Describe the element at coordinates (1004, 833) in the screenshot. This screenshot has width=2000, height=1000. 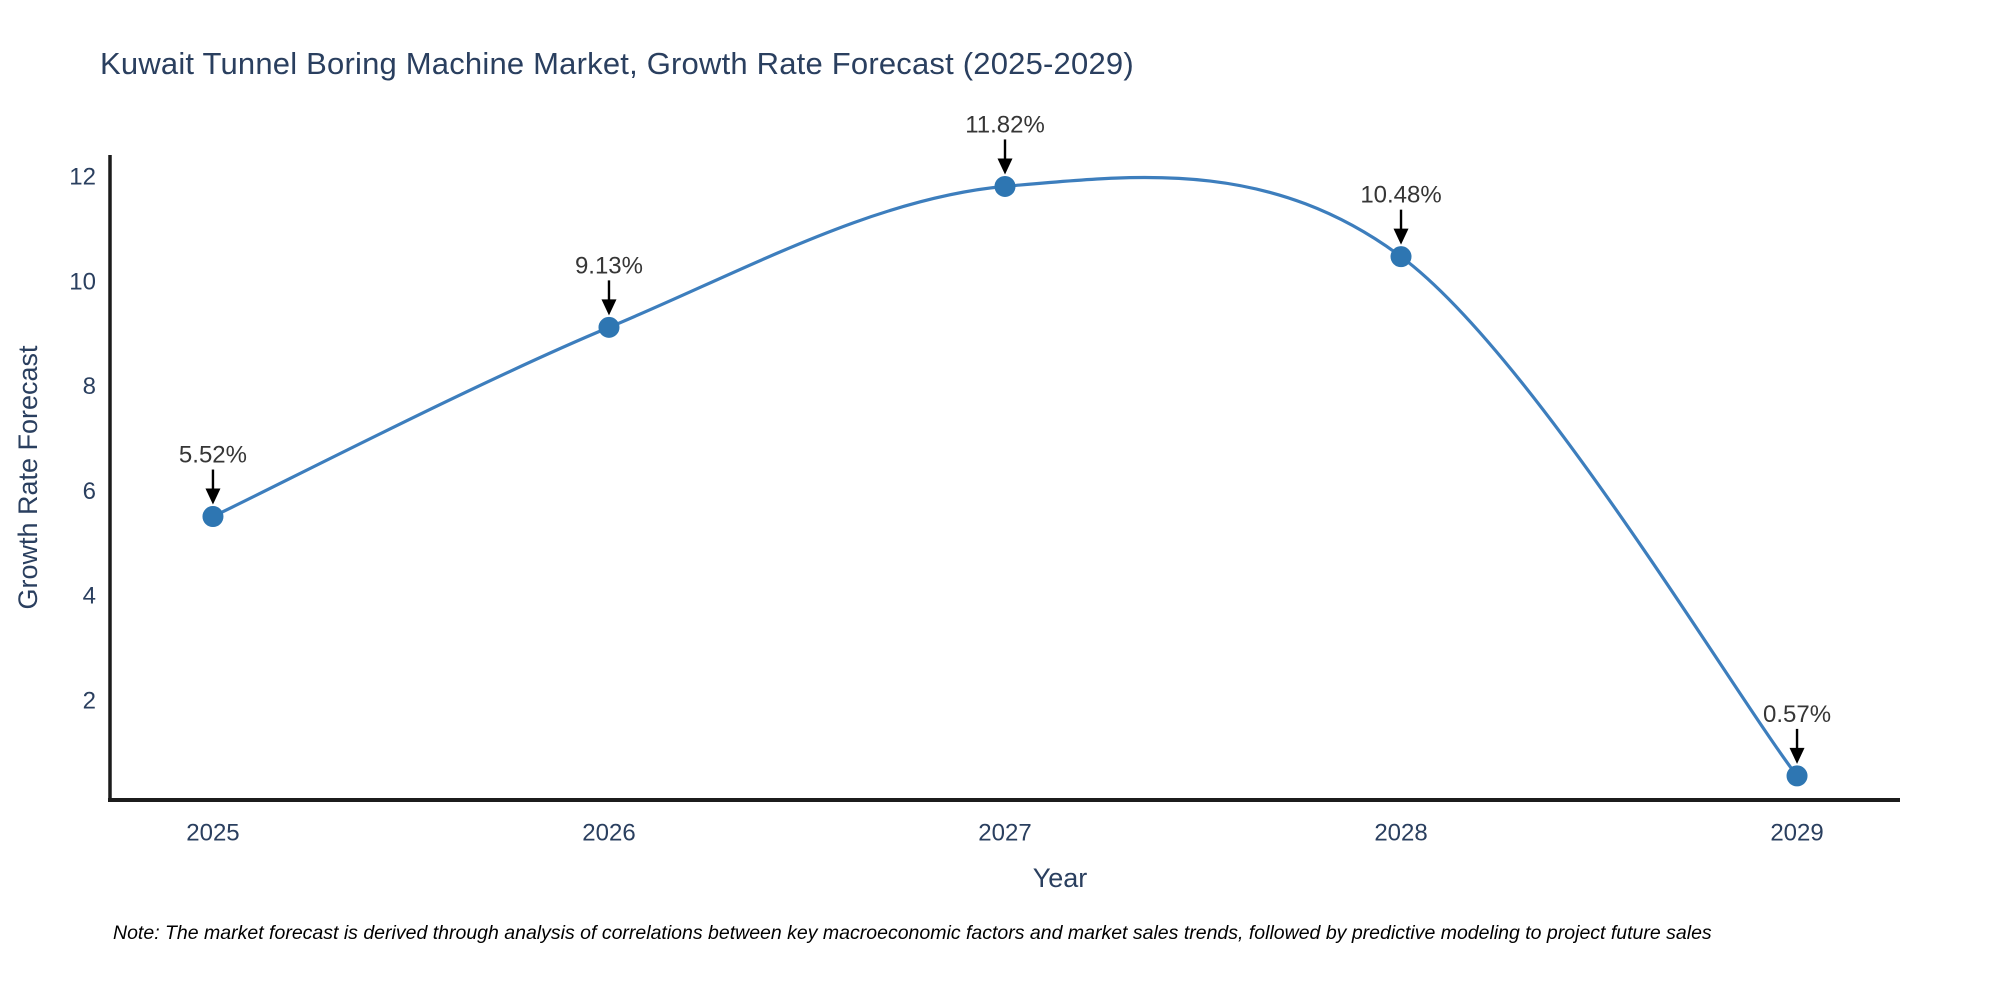
I see `x-tick-label: 2027` at that location.